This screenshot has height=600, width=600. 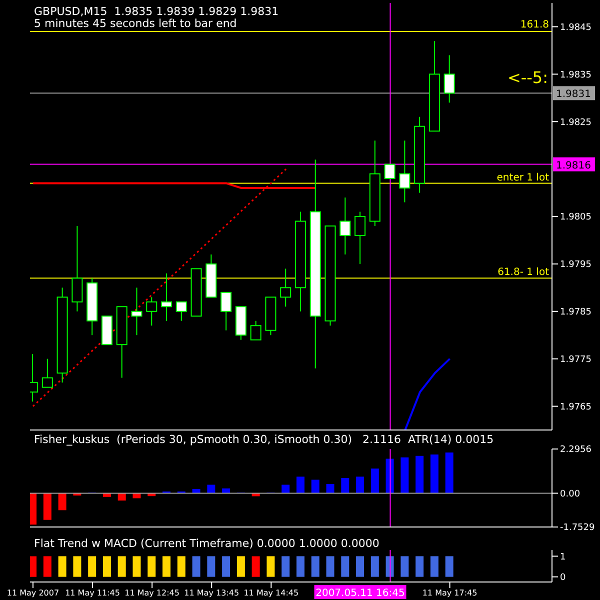 I want to click on x-tick-label: 11 May 13:45, so click(x=212, y=593).